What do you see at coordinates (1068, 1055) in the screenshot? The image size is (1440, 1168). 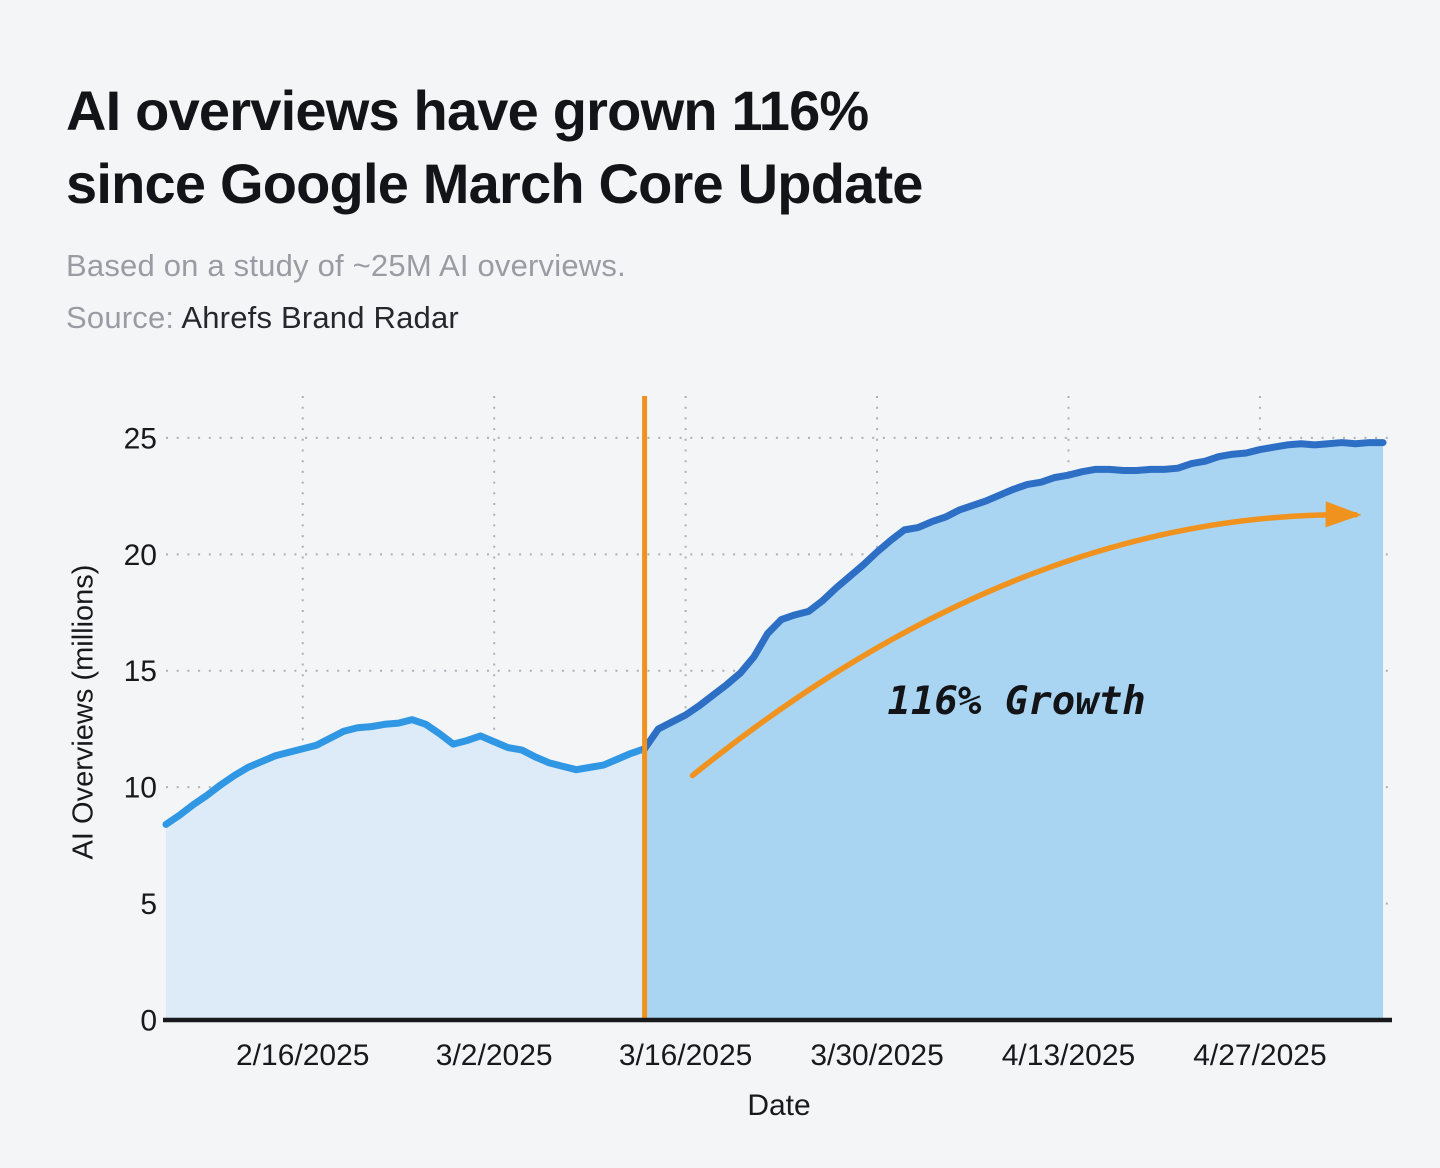 I see `x-tick-label: 4/13/2025` at bounding box center [1068, 1055].